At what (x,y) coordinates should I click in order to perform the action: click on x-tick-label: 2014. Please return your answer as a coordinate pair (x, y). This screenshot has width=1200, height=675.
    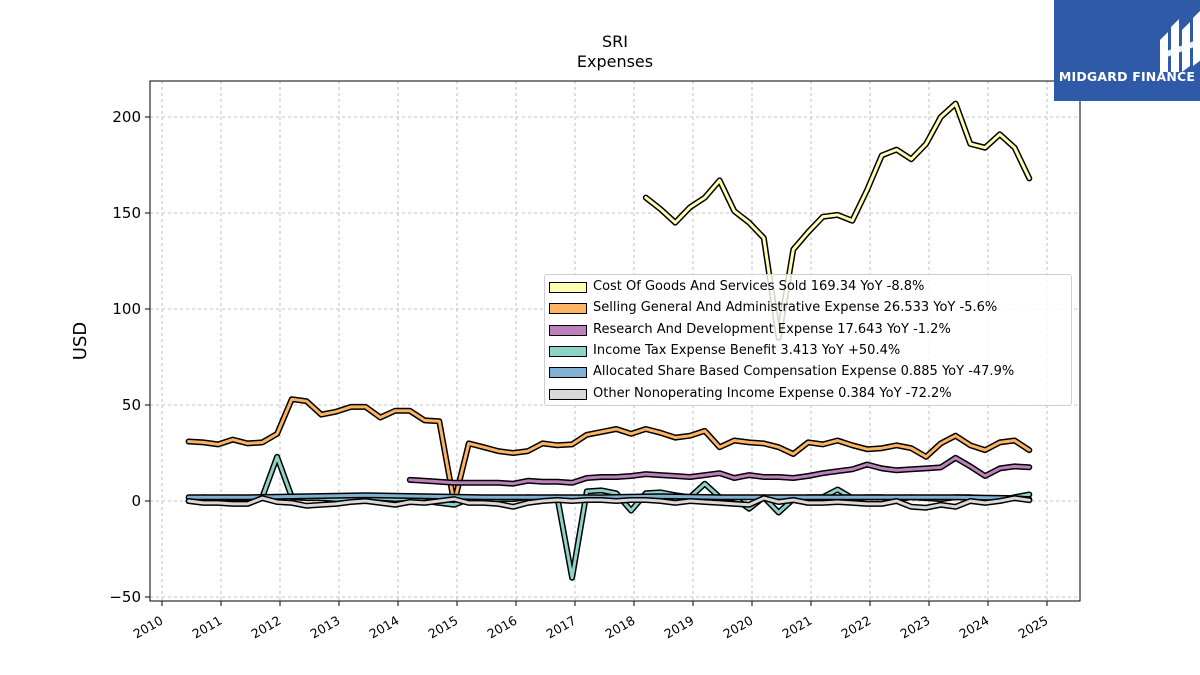
    Looking at the image, I should click on (383, 627).